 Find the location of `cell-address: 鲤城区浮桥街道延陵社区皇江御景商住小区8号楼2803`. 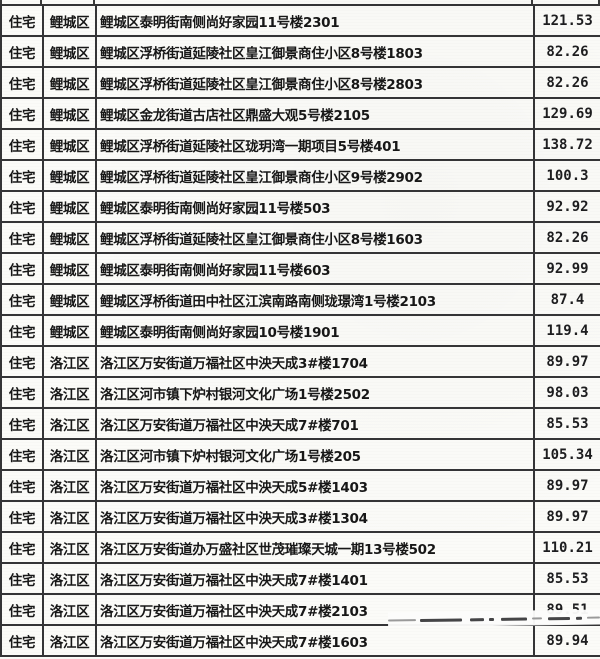

cell-address: 鲤城区浮桥街道延陵社区皇江御景商住小区8号楼2803 is located at coordinates (316, 82).